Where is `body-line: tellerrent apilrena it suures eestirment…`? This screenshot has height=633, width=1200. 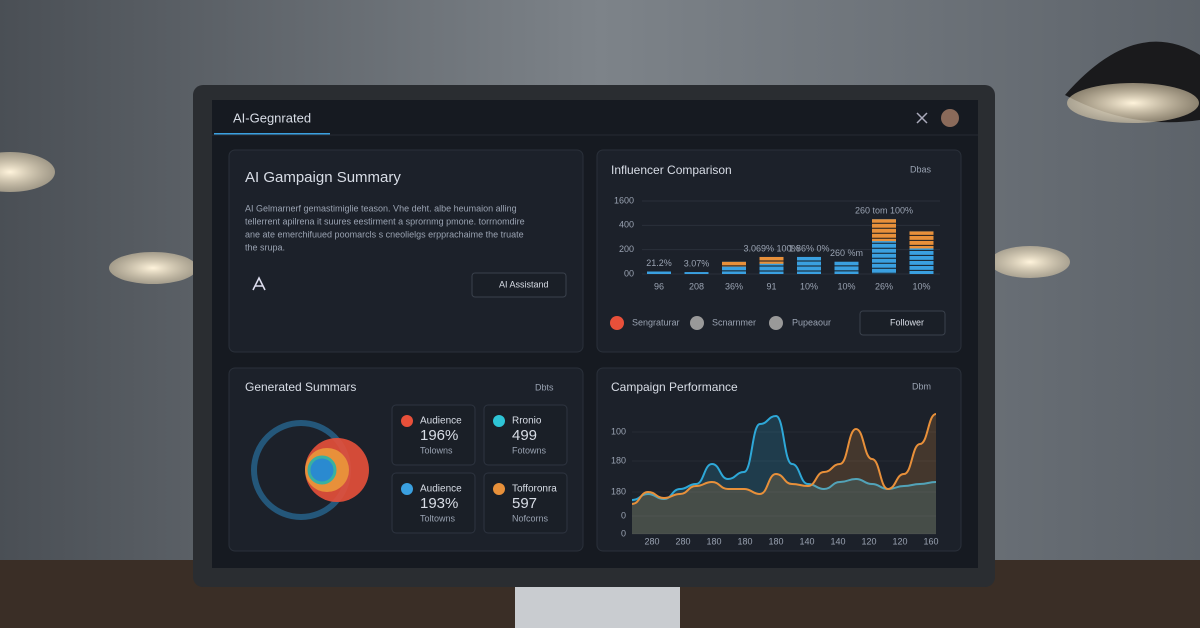 body-line: tellerrent apilrena it suures eestirment… is located at coordinates (385, 221).